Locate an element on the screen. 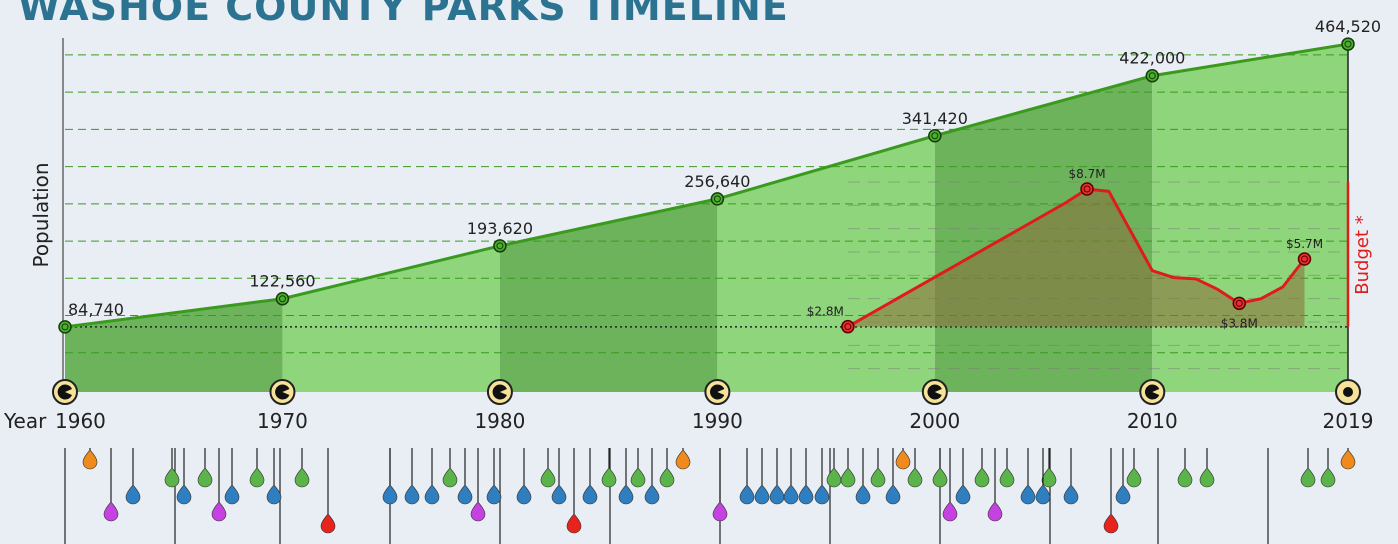  y-axis-label: Population is located at coordinates (41, 214).